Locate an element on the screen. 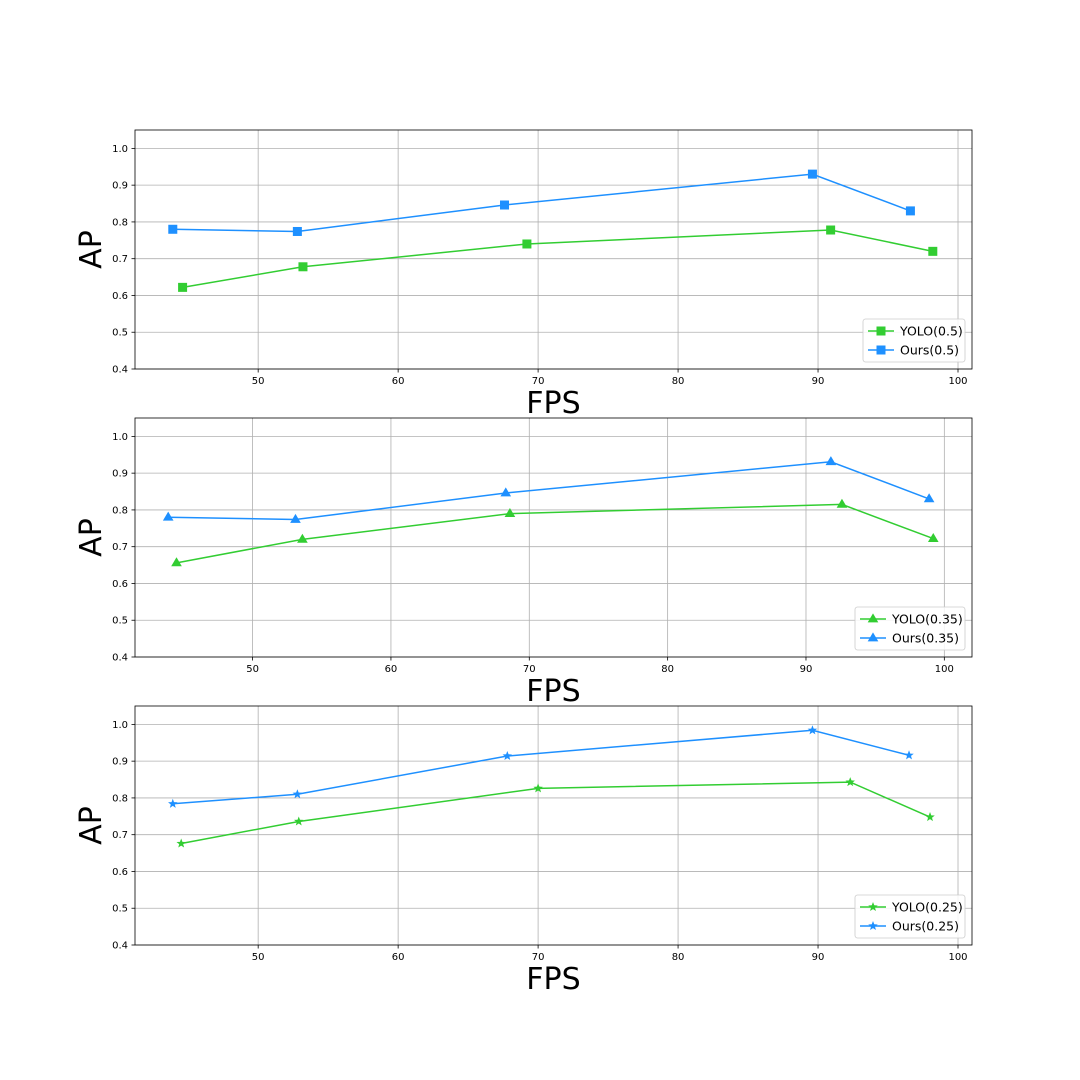 The image size is (1080, 1080). series-Ours(0.25) is located at coordinates (541, 766).